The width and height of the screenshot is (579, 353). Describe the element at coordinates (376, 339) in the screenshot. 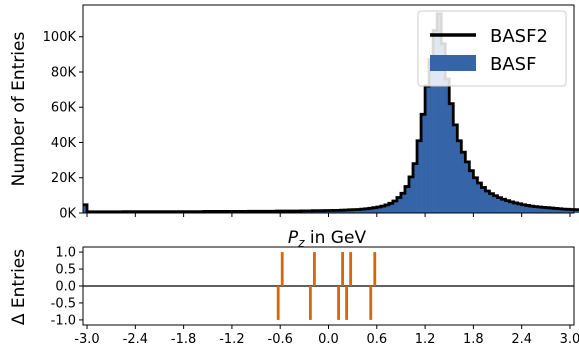

I see `x-tick-label: 0.6` at that location.